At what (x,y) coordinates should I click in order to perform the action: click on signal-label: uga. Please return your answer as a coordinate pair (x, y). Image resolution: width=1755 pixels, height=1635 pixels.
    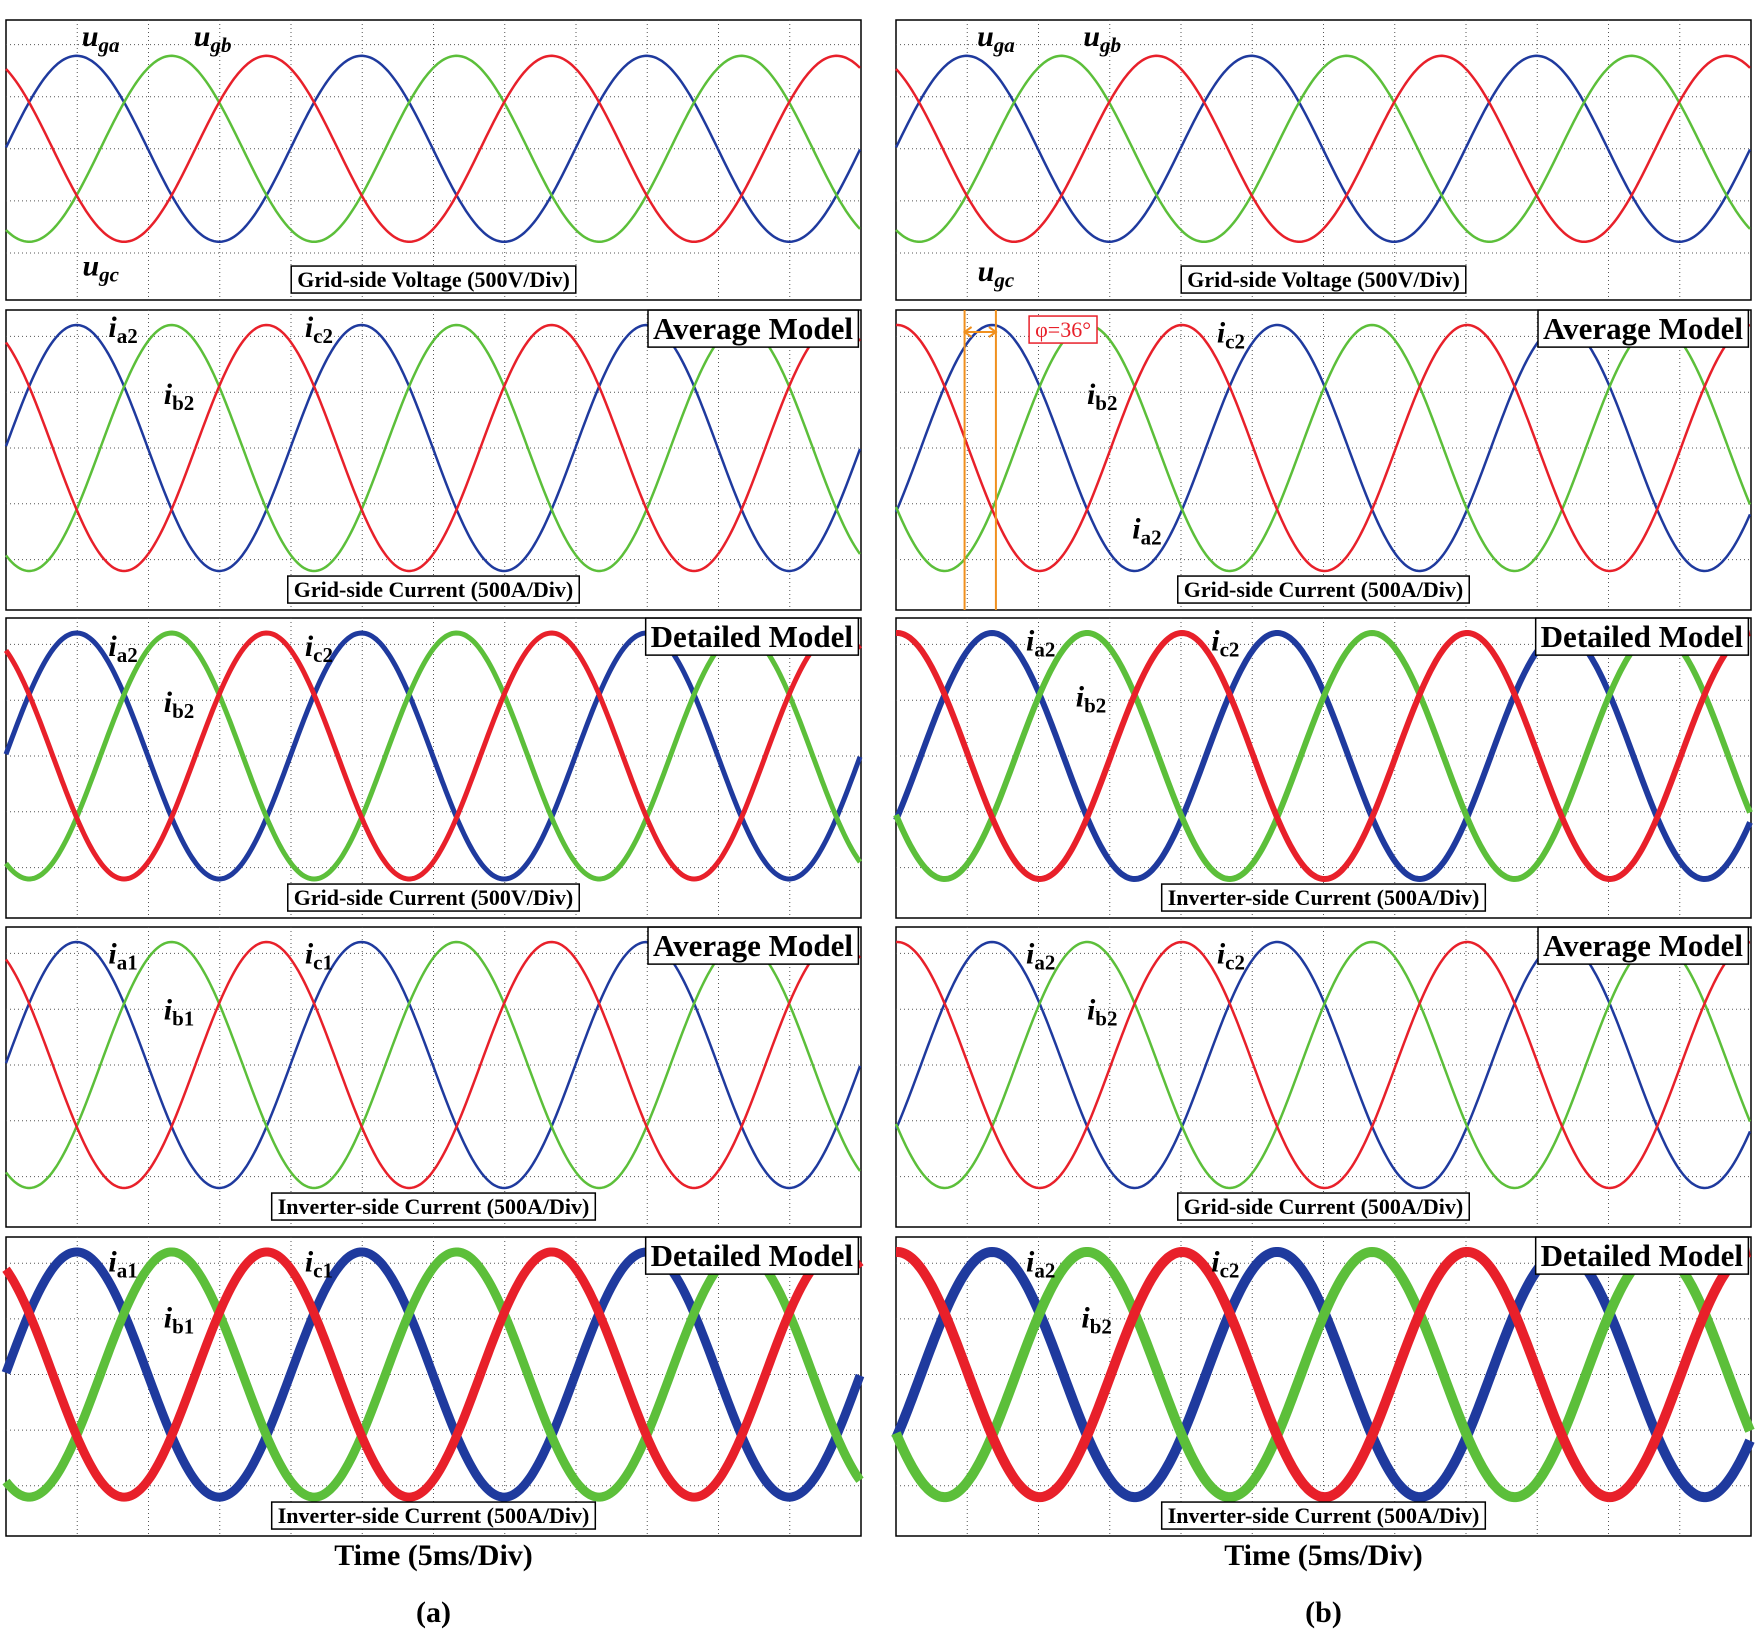
    Looking at the image, I should click on (101, 38).